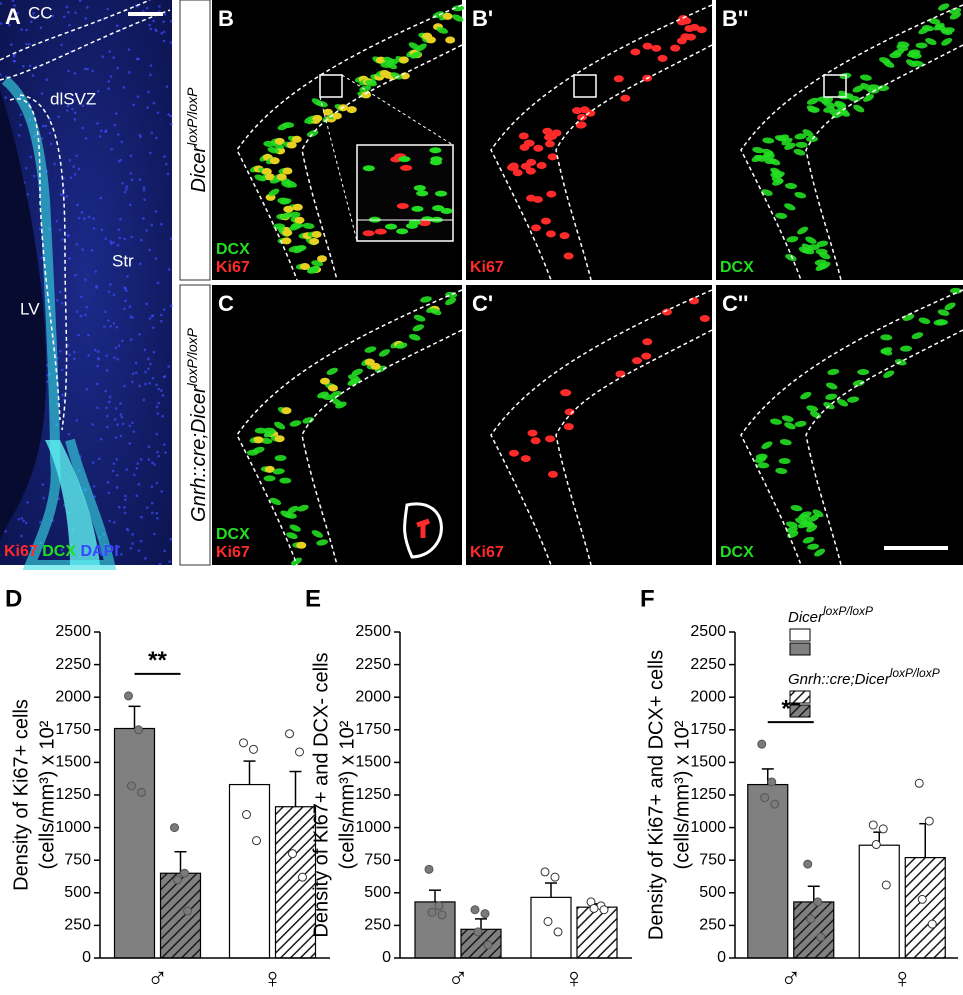 This screenshot has height=995, width=963. I want to click on panel-label: E, so click(313, 598).